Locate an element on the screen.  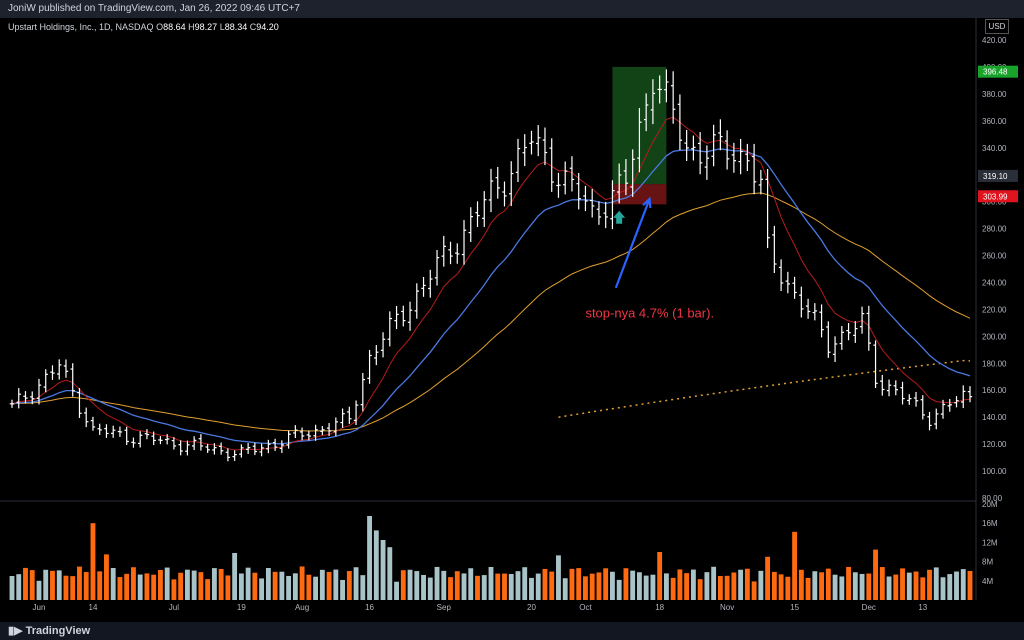
currency-label: USD is located at coordinates (997, 26).